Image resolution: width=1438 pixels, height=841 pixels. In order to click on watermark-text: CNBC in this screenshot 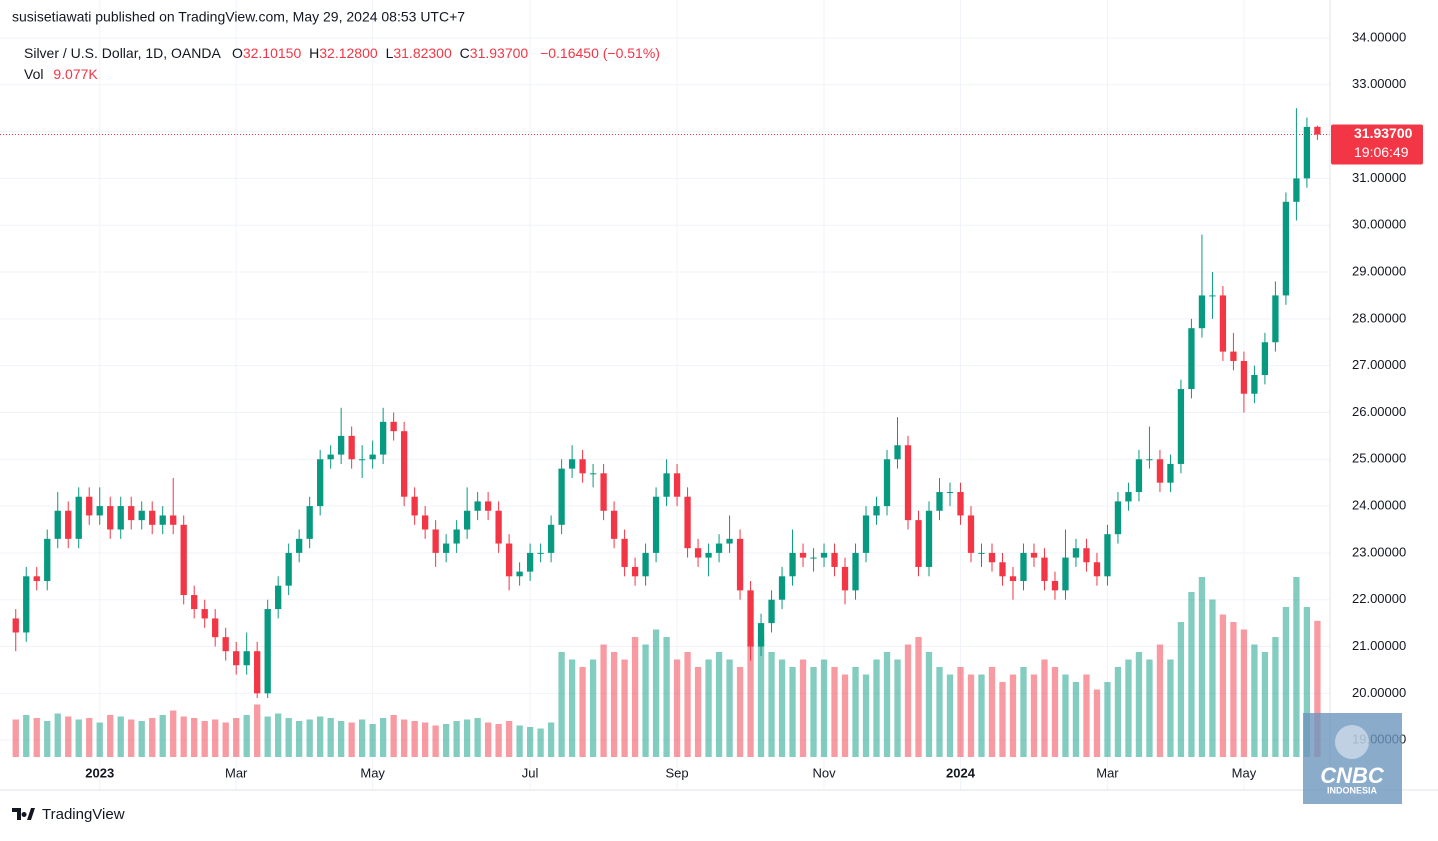, I will do `click(1352, 775)`.